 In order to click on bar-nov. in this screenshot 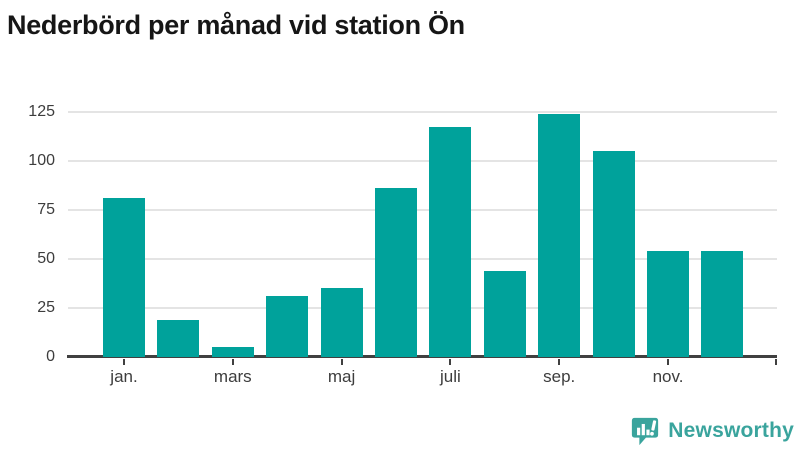, I will do `click(668, 304)`.